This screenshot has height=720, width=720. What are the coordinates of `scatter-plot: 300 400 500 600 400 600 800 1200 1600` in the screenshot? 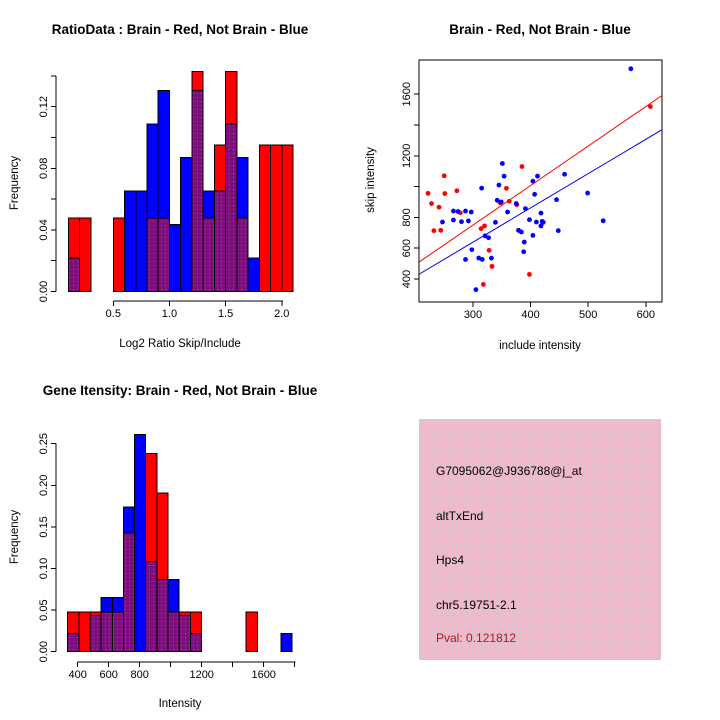 It's located at (532, 190).